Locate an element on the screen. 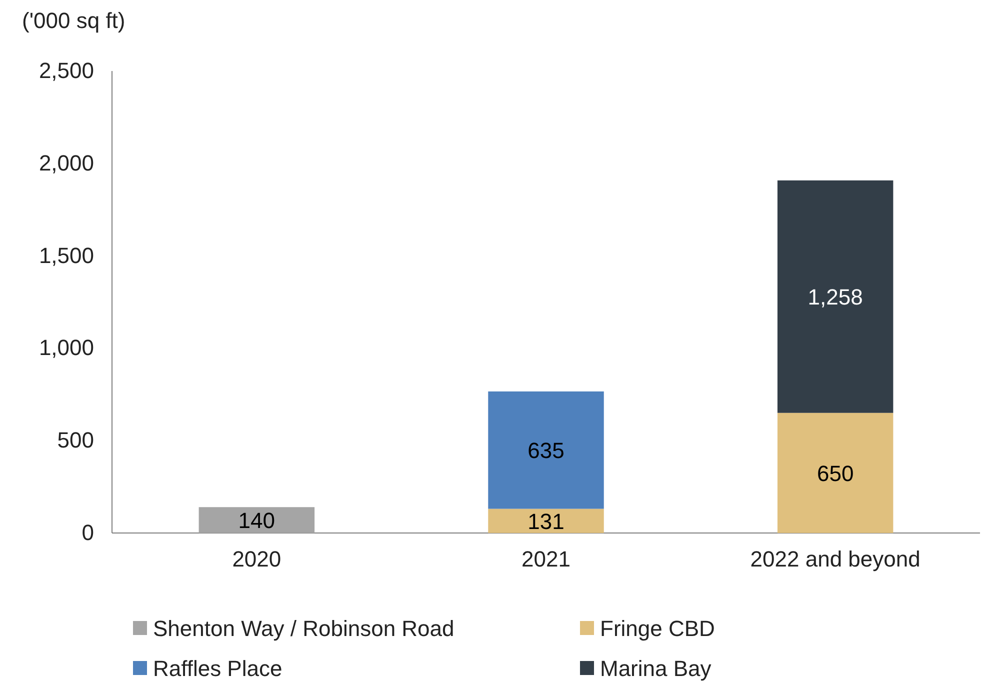 The height and width of the screenshot is (682, 987). legend-label: Fringe CBD is located at coordinates (657, 628).